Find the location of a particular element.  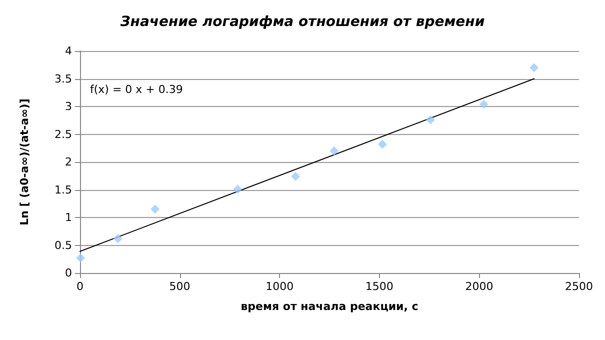

y-tick-label: 1.5 is located at coordinates (63, 189).